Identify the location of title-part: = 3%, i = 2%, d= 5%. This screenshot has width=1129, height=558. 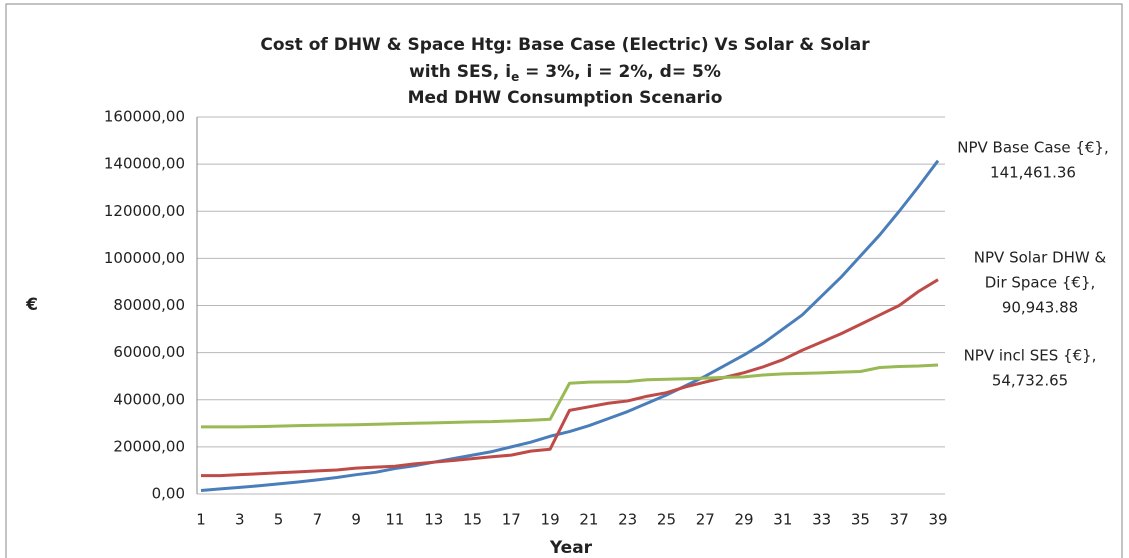
(620, 72).